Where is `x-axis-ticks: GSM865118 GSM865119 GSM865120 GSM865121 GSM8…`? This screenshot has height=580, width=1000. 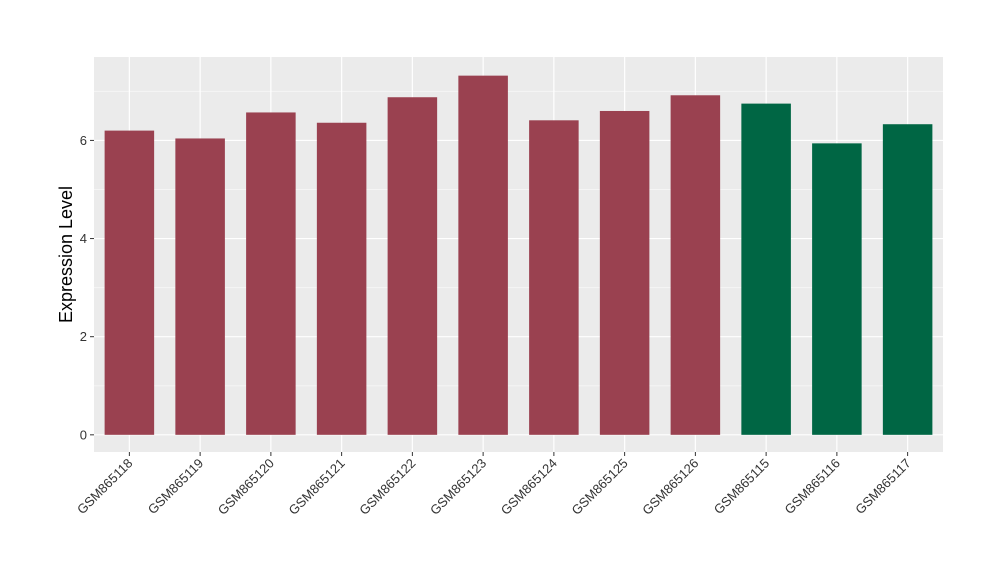
x-axis-ticks: GSM865118 GSM865119 GSM865120 GSM865121 GSM8… is located at coordinates (494, 485).